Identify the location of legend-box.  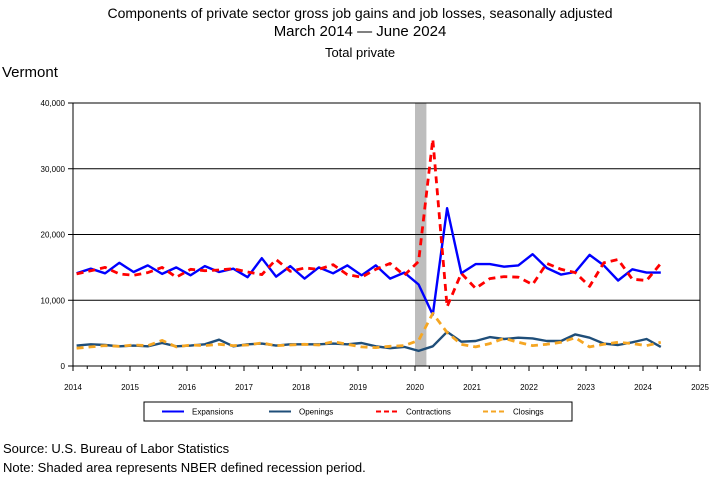
(358, 411).